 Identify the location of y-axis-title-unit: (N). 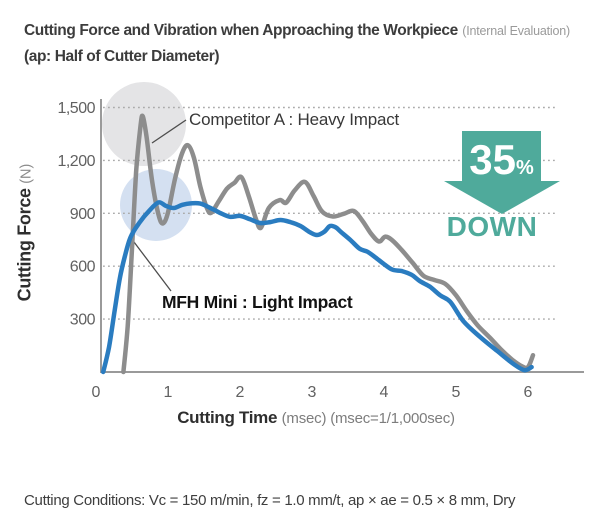
(26, 173).